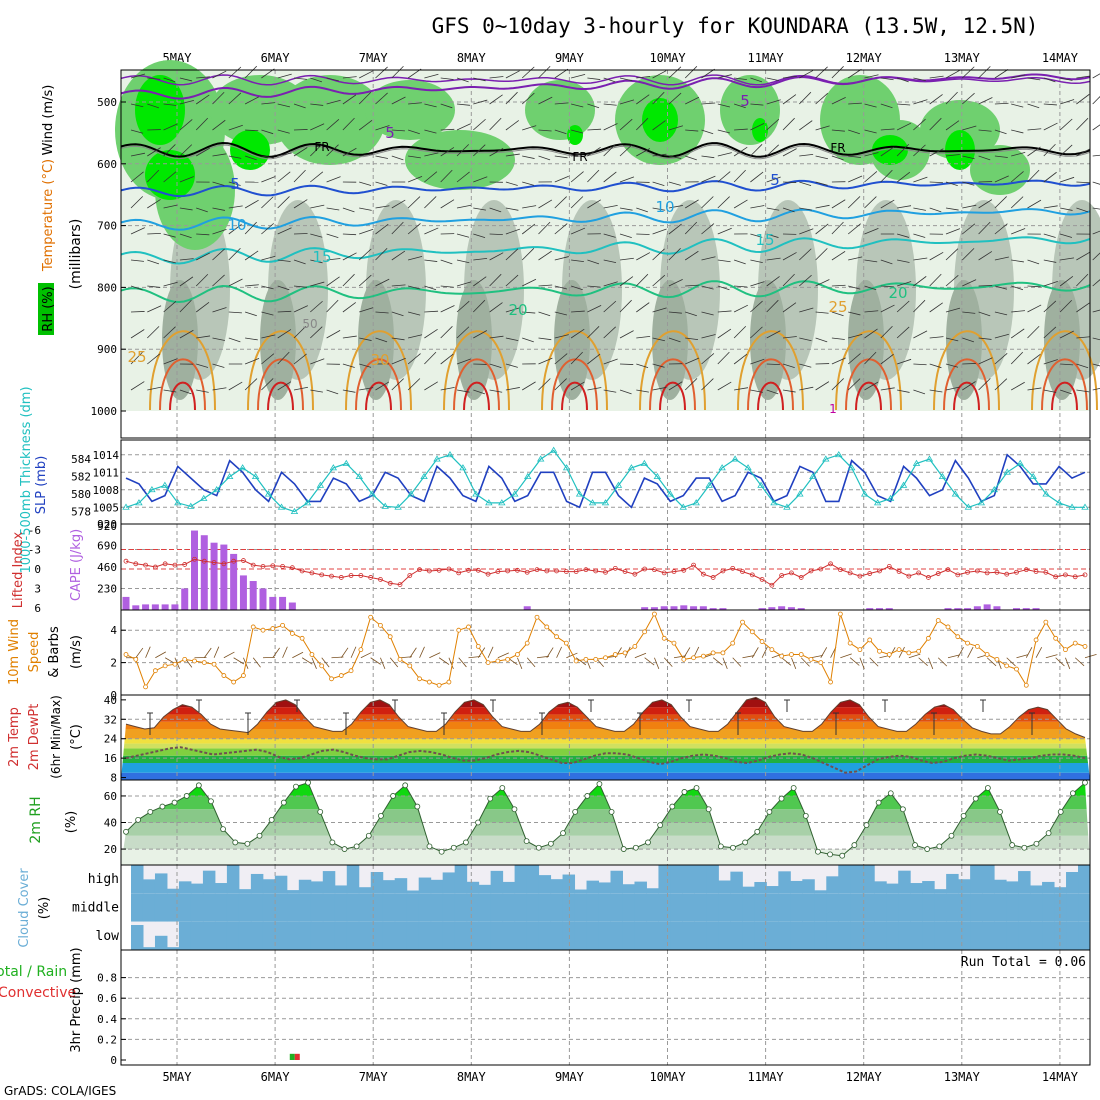 This screenshot has width=1100, height=1100. Describe the element at coordinates (180, 340) in the screenshot. I see `rh-blob-grey` at that location.